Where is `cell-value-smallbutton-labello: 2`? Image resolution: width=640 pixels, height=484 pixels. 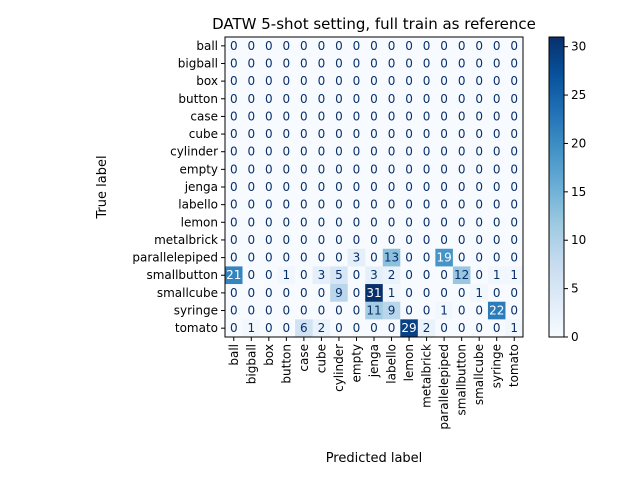 cell-value-smallbutton-labello: 2 is located at coordinates (392, 275).